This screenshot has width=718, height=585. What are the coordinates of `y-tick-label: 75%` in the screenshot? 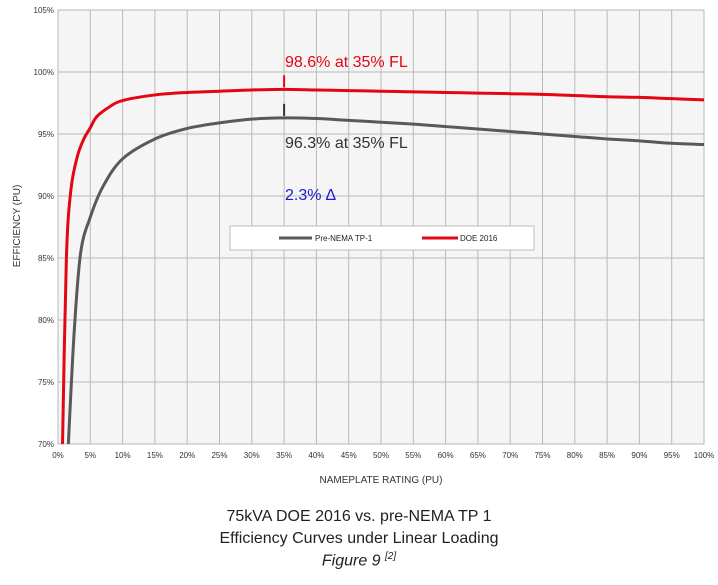 It's located at (46, 382).